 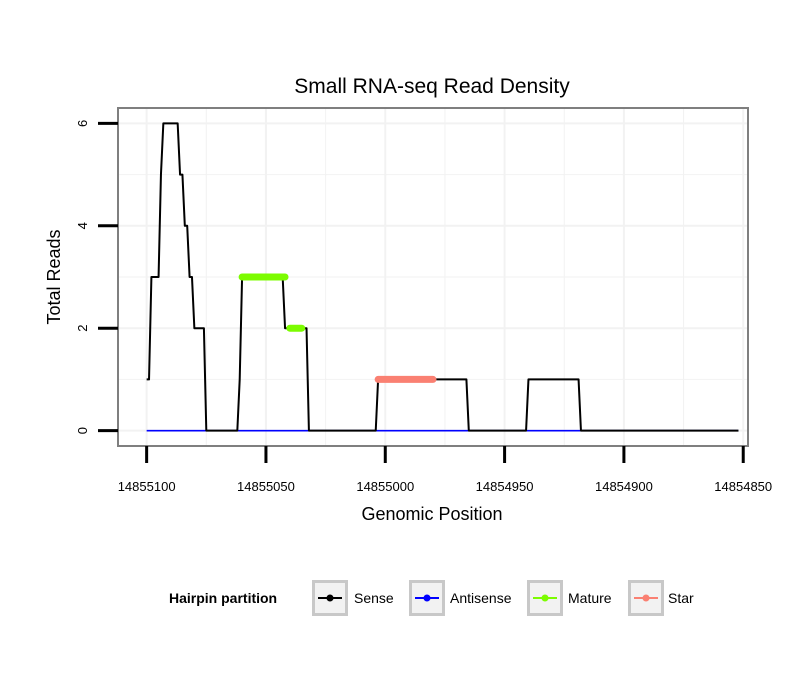 What do you see at coordinates (223, 598) in the screenshot?
I see `legend-title: Hairpin partition` at bounding box center [223, 598].